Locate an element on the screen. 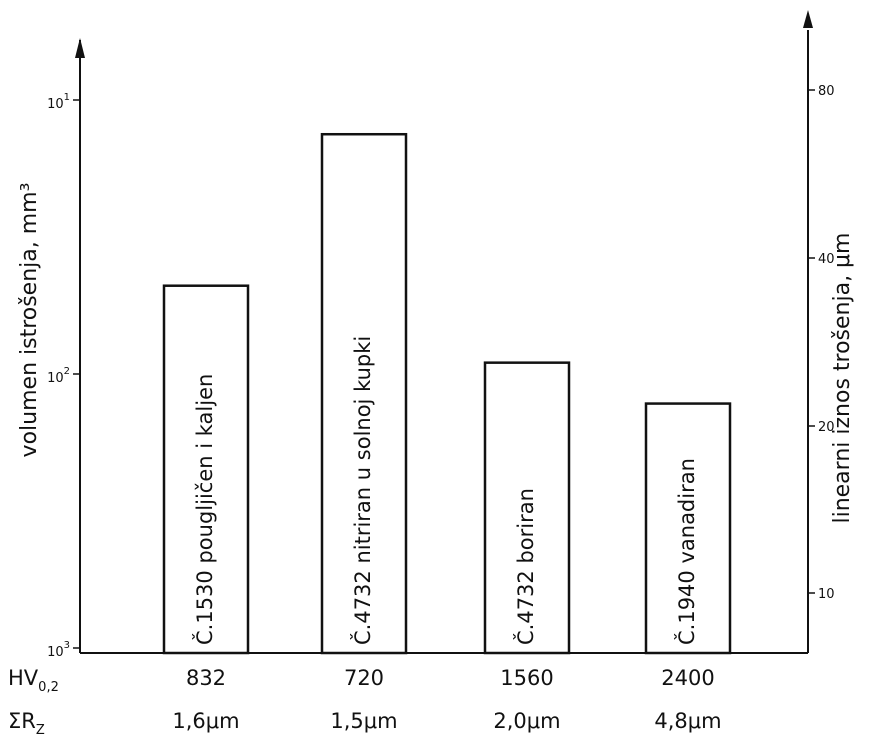  bar-label: Č.1940 vanadiran is located at coordinates (686, 551).